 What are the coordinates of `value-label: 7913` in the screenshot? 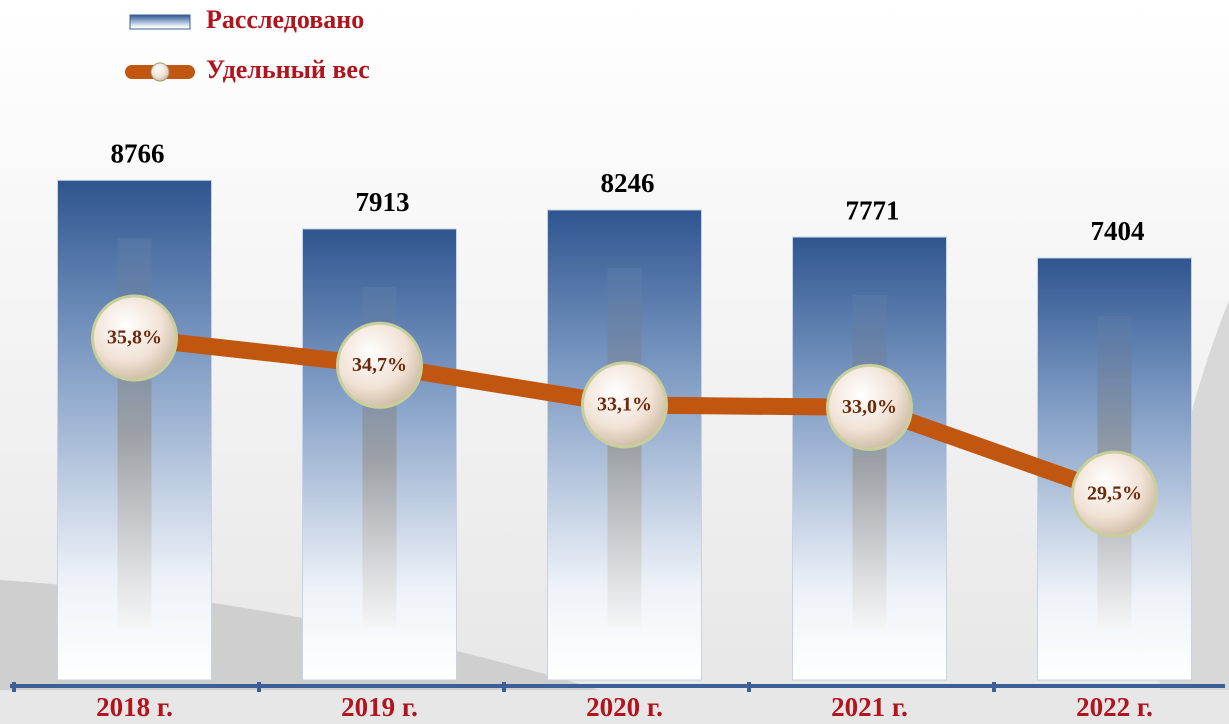 It's located at (383, 202).